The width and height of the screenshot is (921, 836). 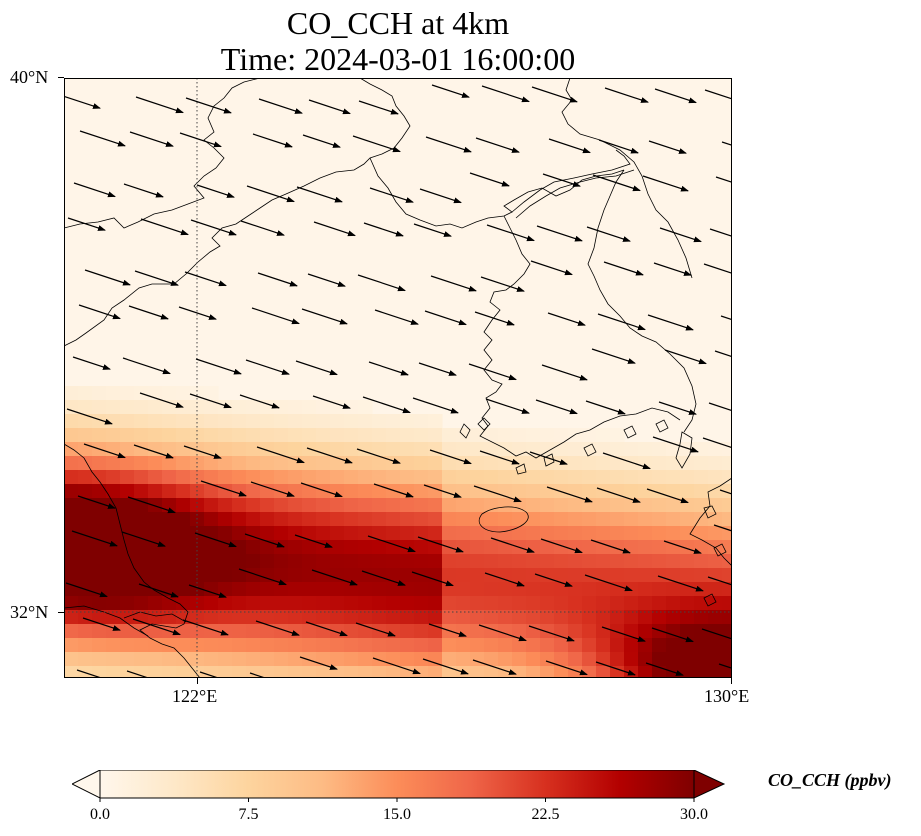 What do you see at coordinates (397, 814) in the screenshot?
I see `colorbar-tick-label: 15.0` at bounding box center [397, 814].